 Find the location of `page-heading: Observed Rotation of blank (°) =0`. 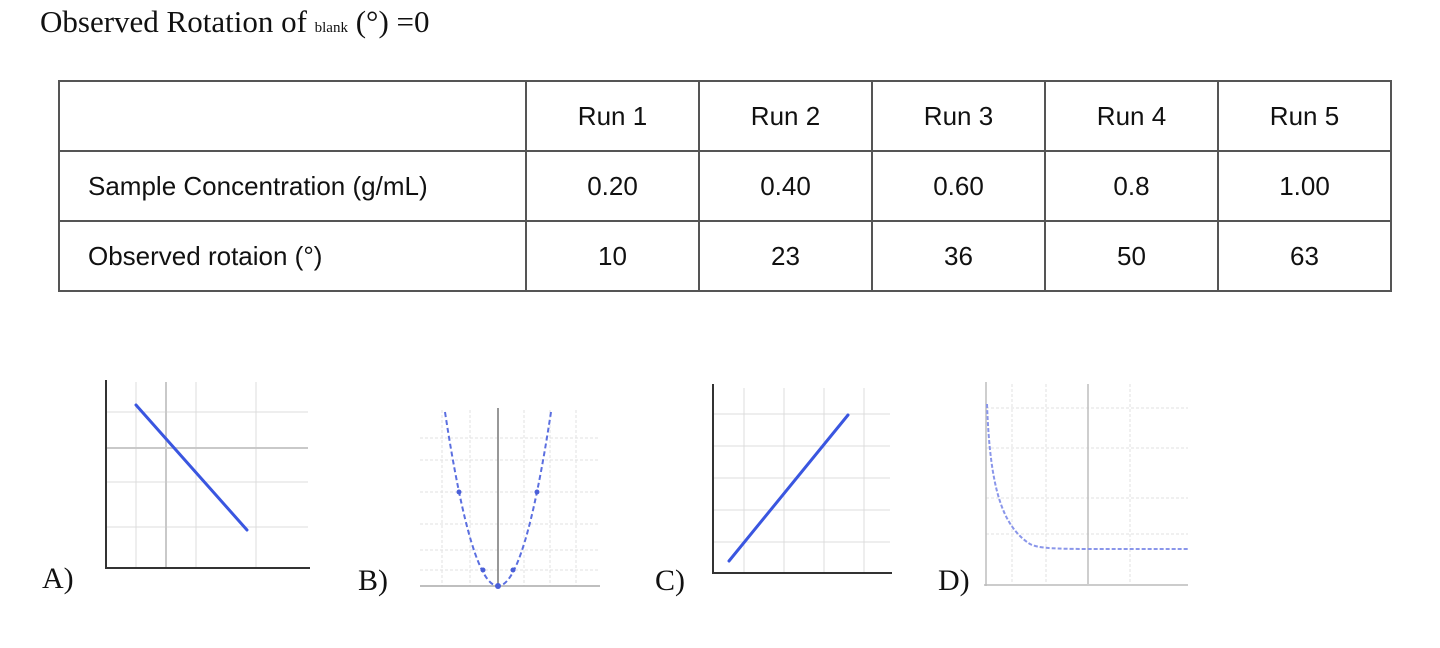

page-heading: Observed Rotation of blank (°) =0 is located at coordinates (235, 22).